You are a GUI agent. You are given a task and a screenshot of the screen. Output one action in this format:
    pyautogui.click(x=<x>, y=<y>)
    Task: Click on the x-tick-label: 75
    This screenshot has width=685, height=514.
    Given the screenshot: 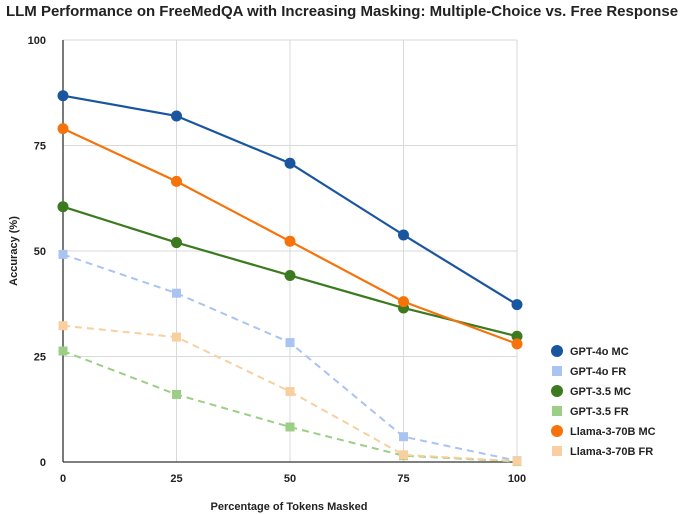 What is the action you would take?
    pyautogui.click(x=403, y=479)
    